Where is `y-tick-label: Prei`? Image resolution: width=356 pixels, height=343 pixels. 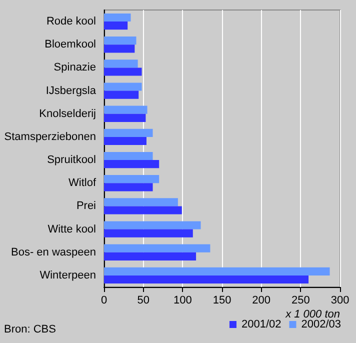
y-tick-label: Prei is located at coordinates (86, 206).